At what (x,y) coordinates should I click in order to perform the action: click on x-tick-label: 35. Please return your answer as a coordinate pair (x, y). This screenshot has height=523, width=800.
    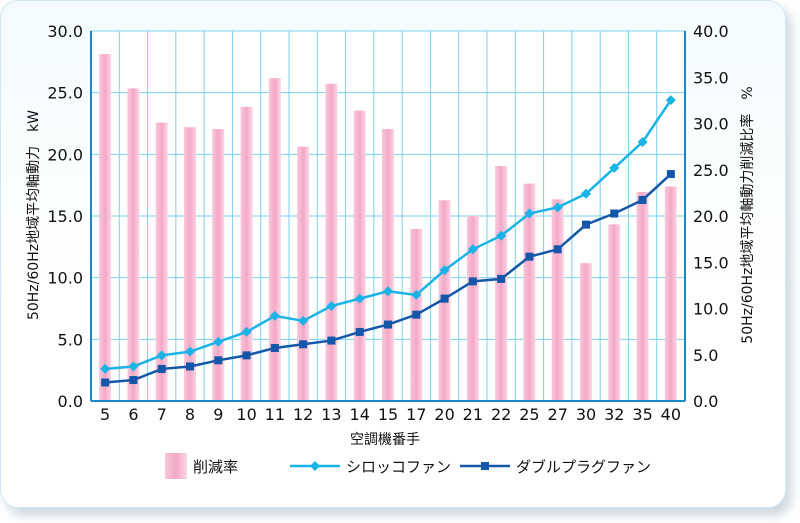
    Looking at the image, I should click on (642, 414).